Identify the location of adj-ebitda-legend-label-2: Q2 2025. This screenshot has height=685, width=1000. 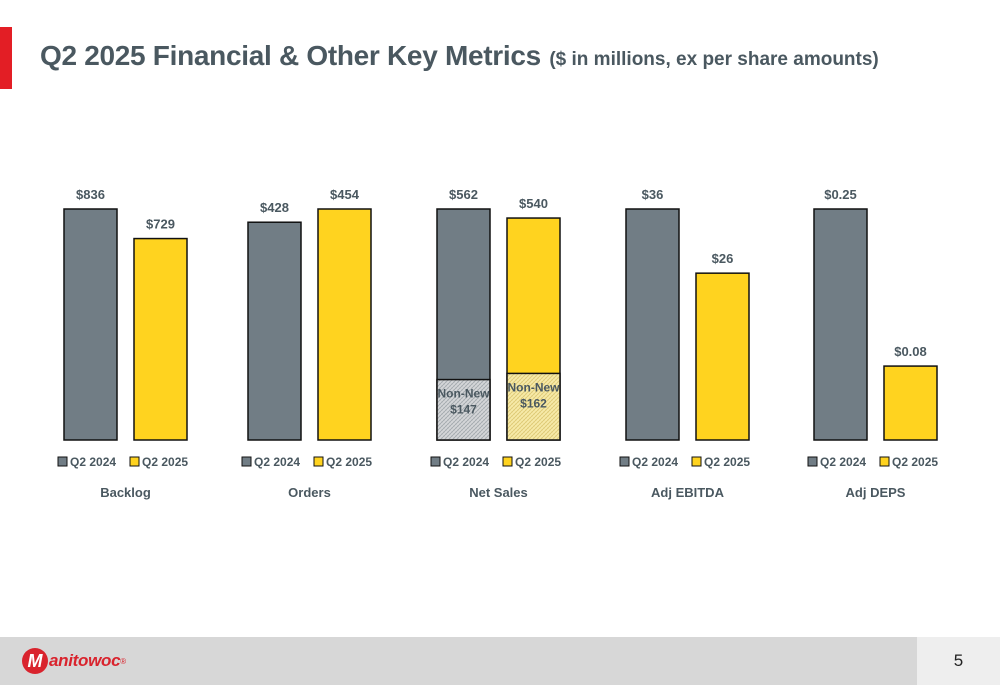
(727, 462).